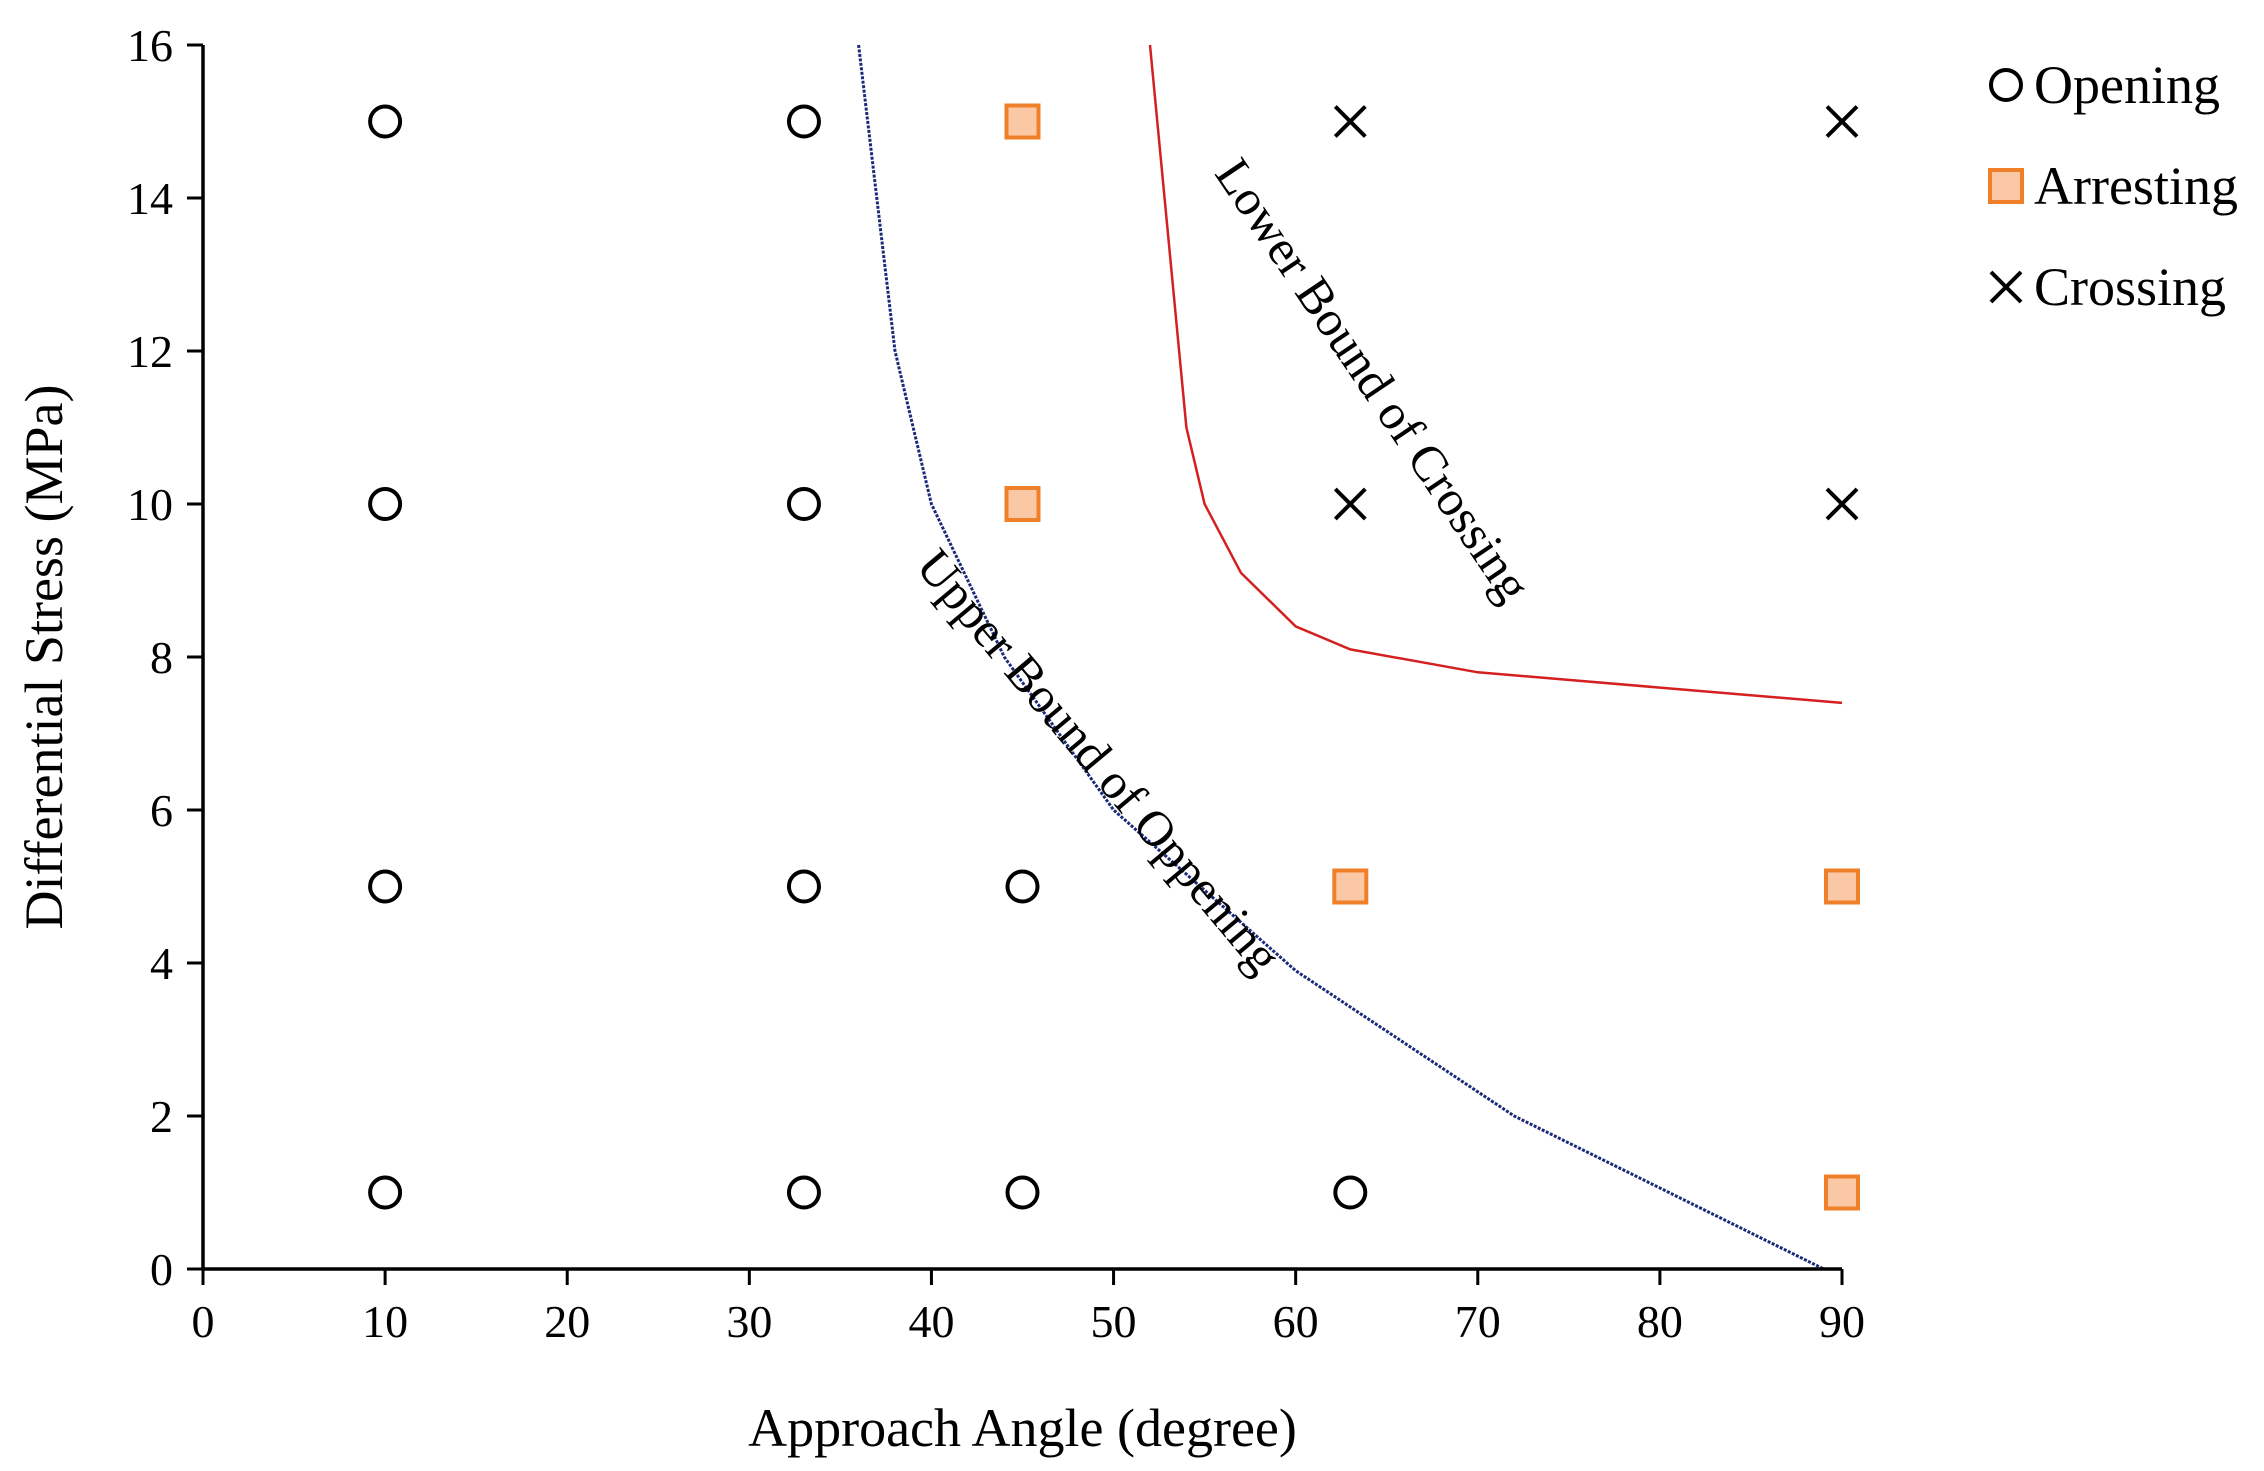  What do you see at coordinates (567, 1321) in the screenshot?
I see `x-tick-label: 20` at bounding box center [567, 1321].